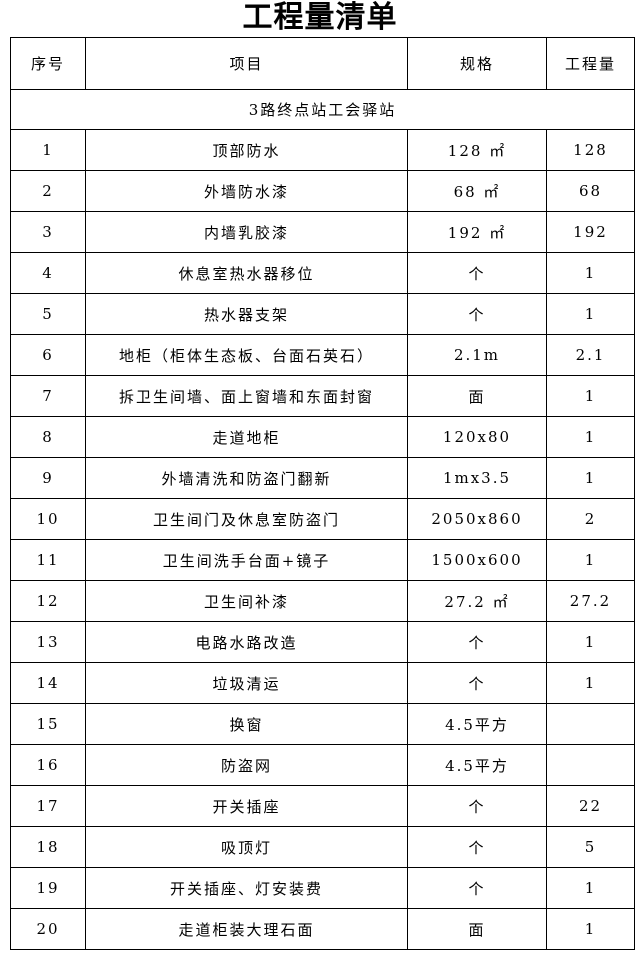  I want to click on row-item: 地柜（柜体生态板、台面石英石）, so click(246, 355).